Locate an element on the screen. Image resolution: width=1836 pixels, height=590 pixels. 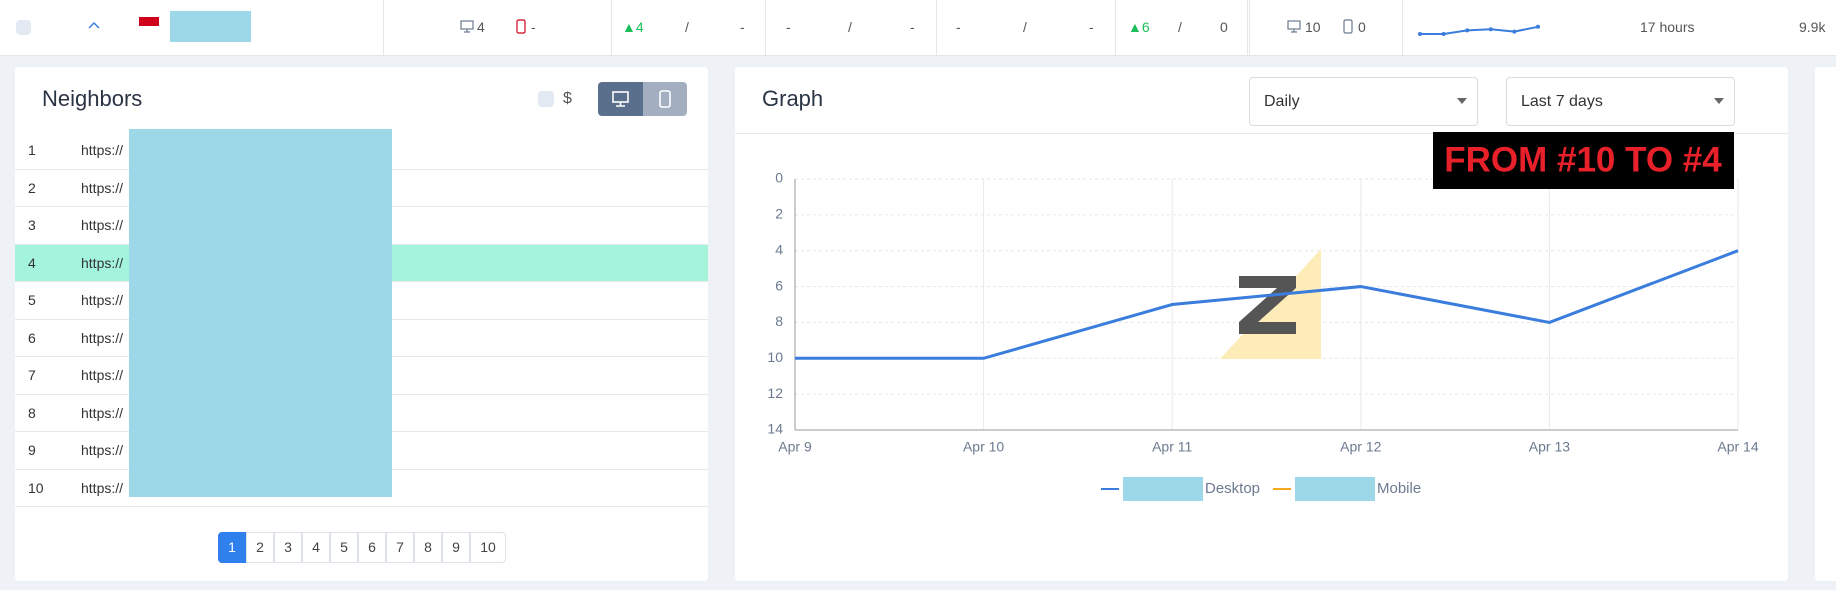
page-button: 2 is located at coordinates (260, 547).